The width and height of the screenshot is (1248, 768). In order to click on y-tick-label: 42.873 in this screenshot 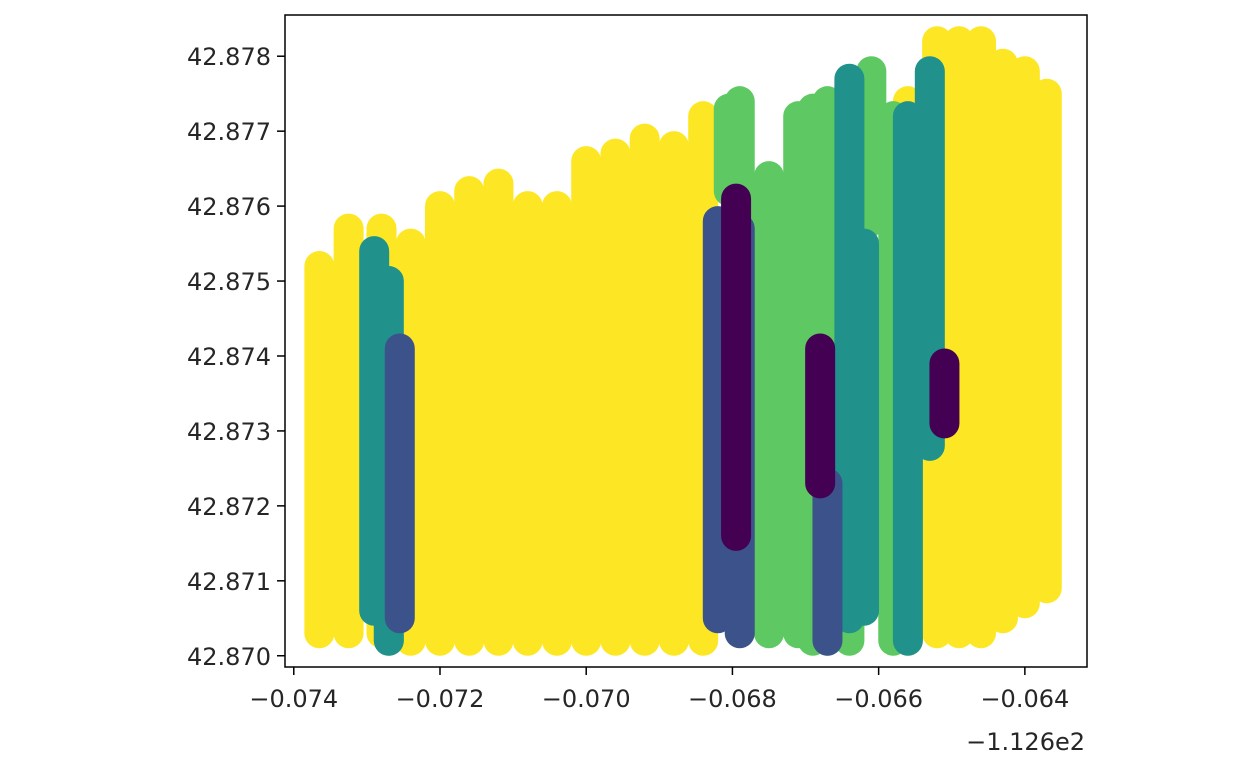, I will do `click(229, 432)`.